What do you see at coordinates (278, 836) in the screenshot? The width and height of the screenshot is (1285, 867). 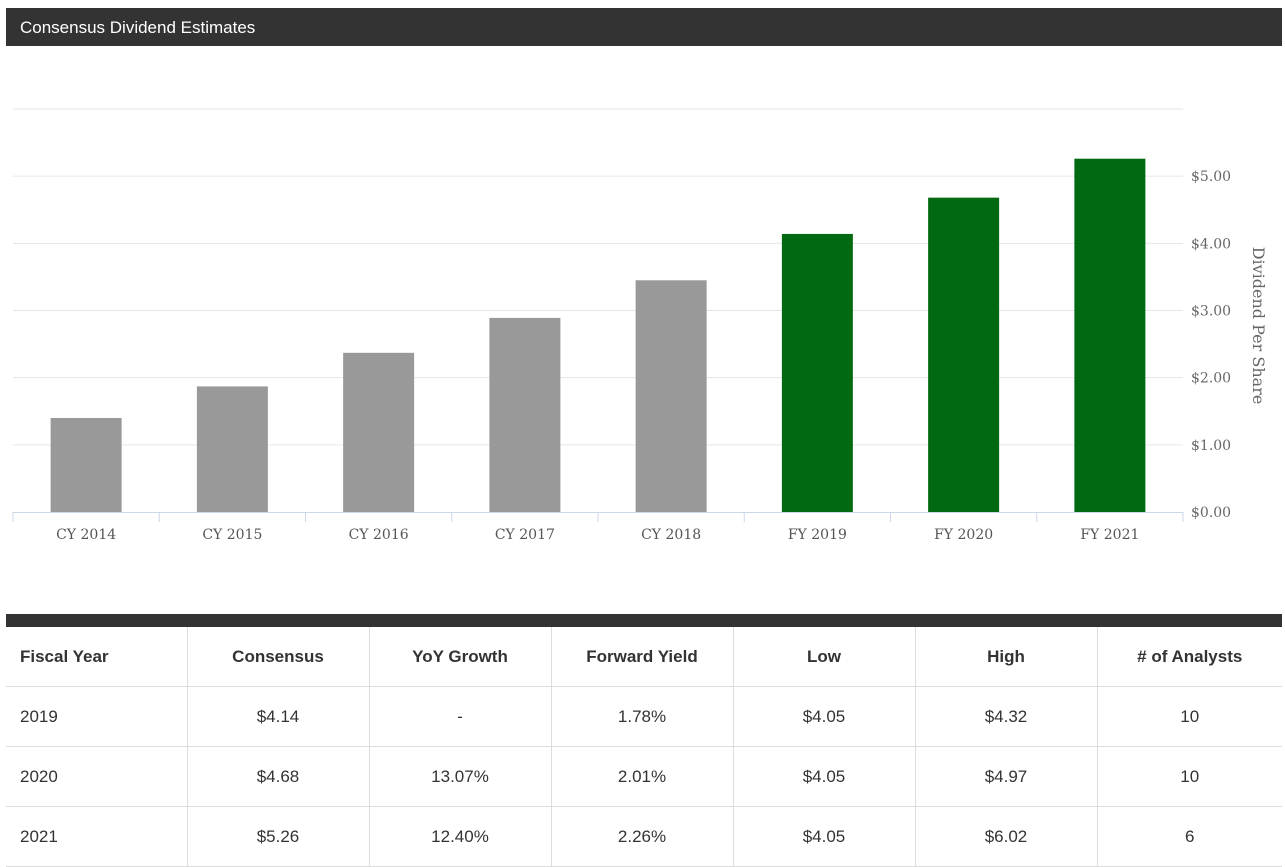 I see `cell-consensus: $5.26` at bounding box center [278, 836].